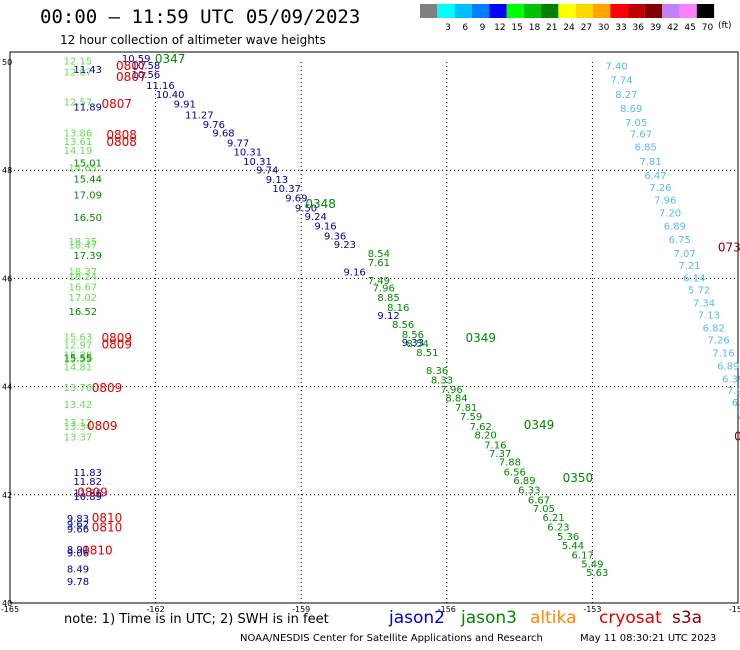 The height and width of the screenshot is (650, 740). What do you see at coordinates (427, 353) in the screenshot?
I see `wave-height-point: 8.51` at bounding box center [427, 353].